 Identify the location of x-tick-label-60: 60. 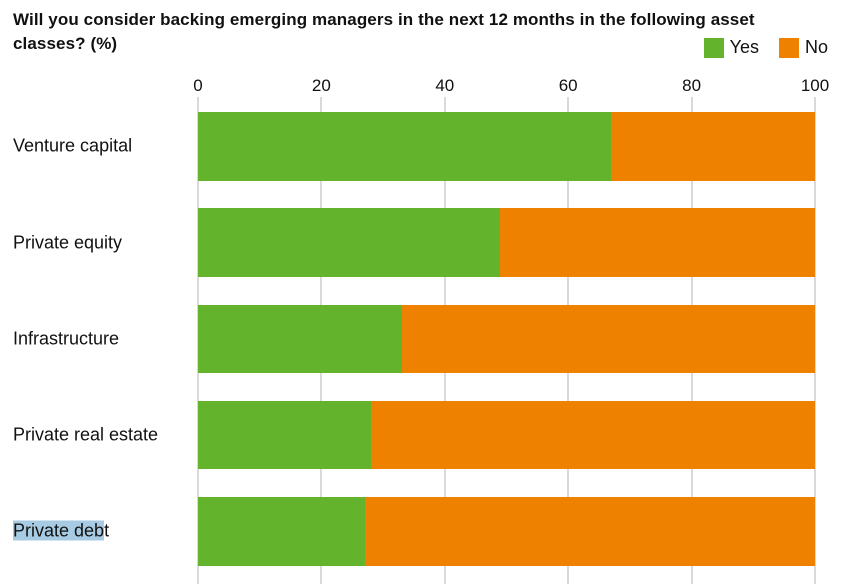
(568, 85).